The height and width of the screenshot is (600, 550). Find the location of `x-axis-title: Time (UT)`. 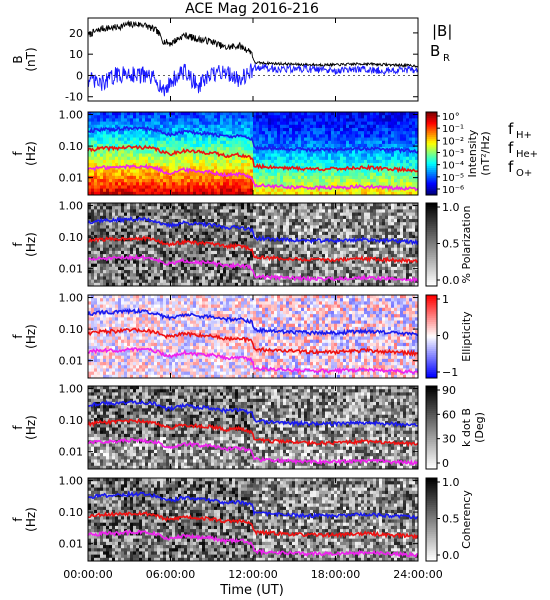

x-axis-title: Time (UT) is located at coordinates (251, 590).